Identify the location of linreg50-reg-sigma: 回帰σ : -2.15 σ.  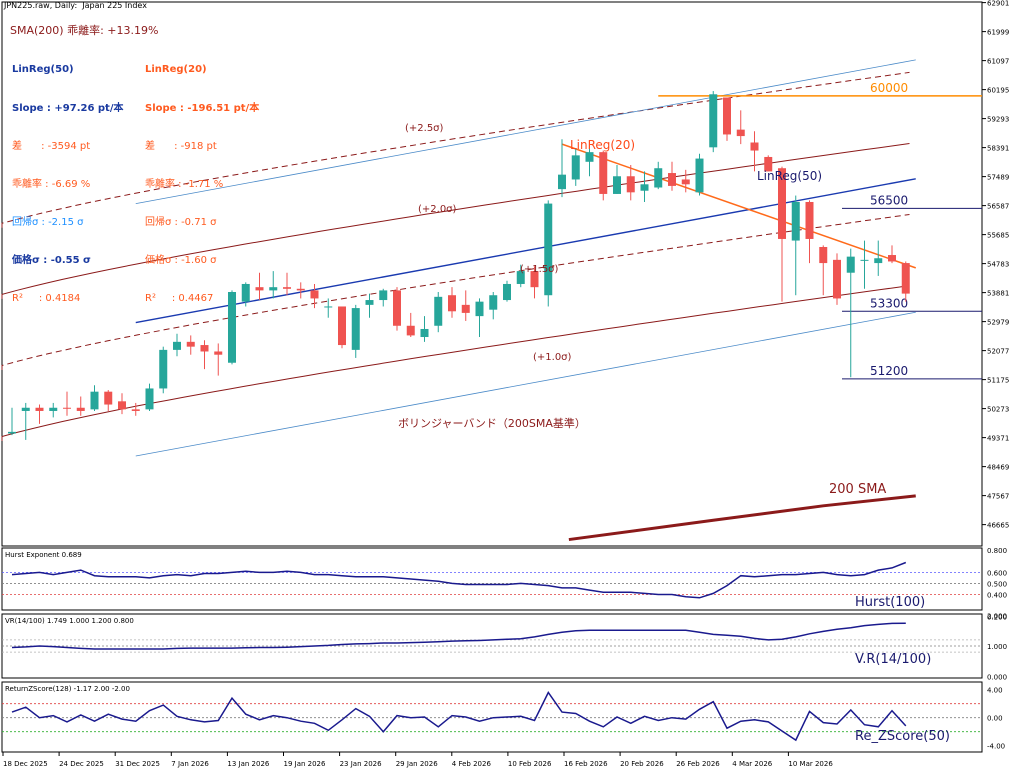
(48, 222).